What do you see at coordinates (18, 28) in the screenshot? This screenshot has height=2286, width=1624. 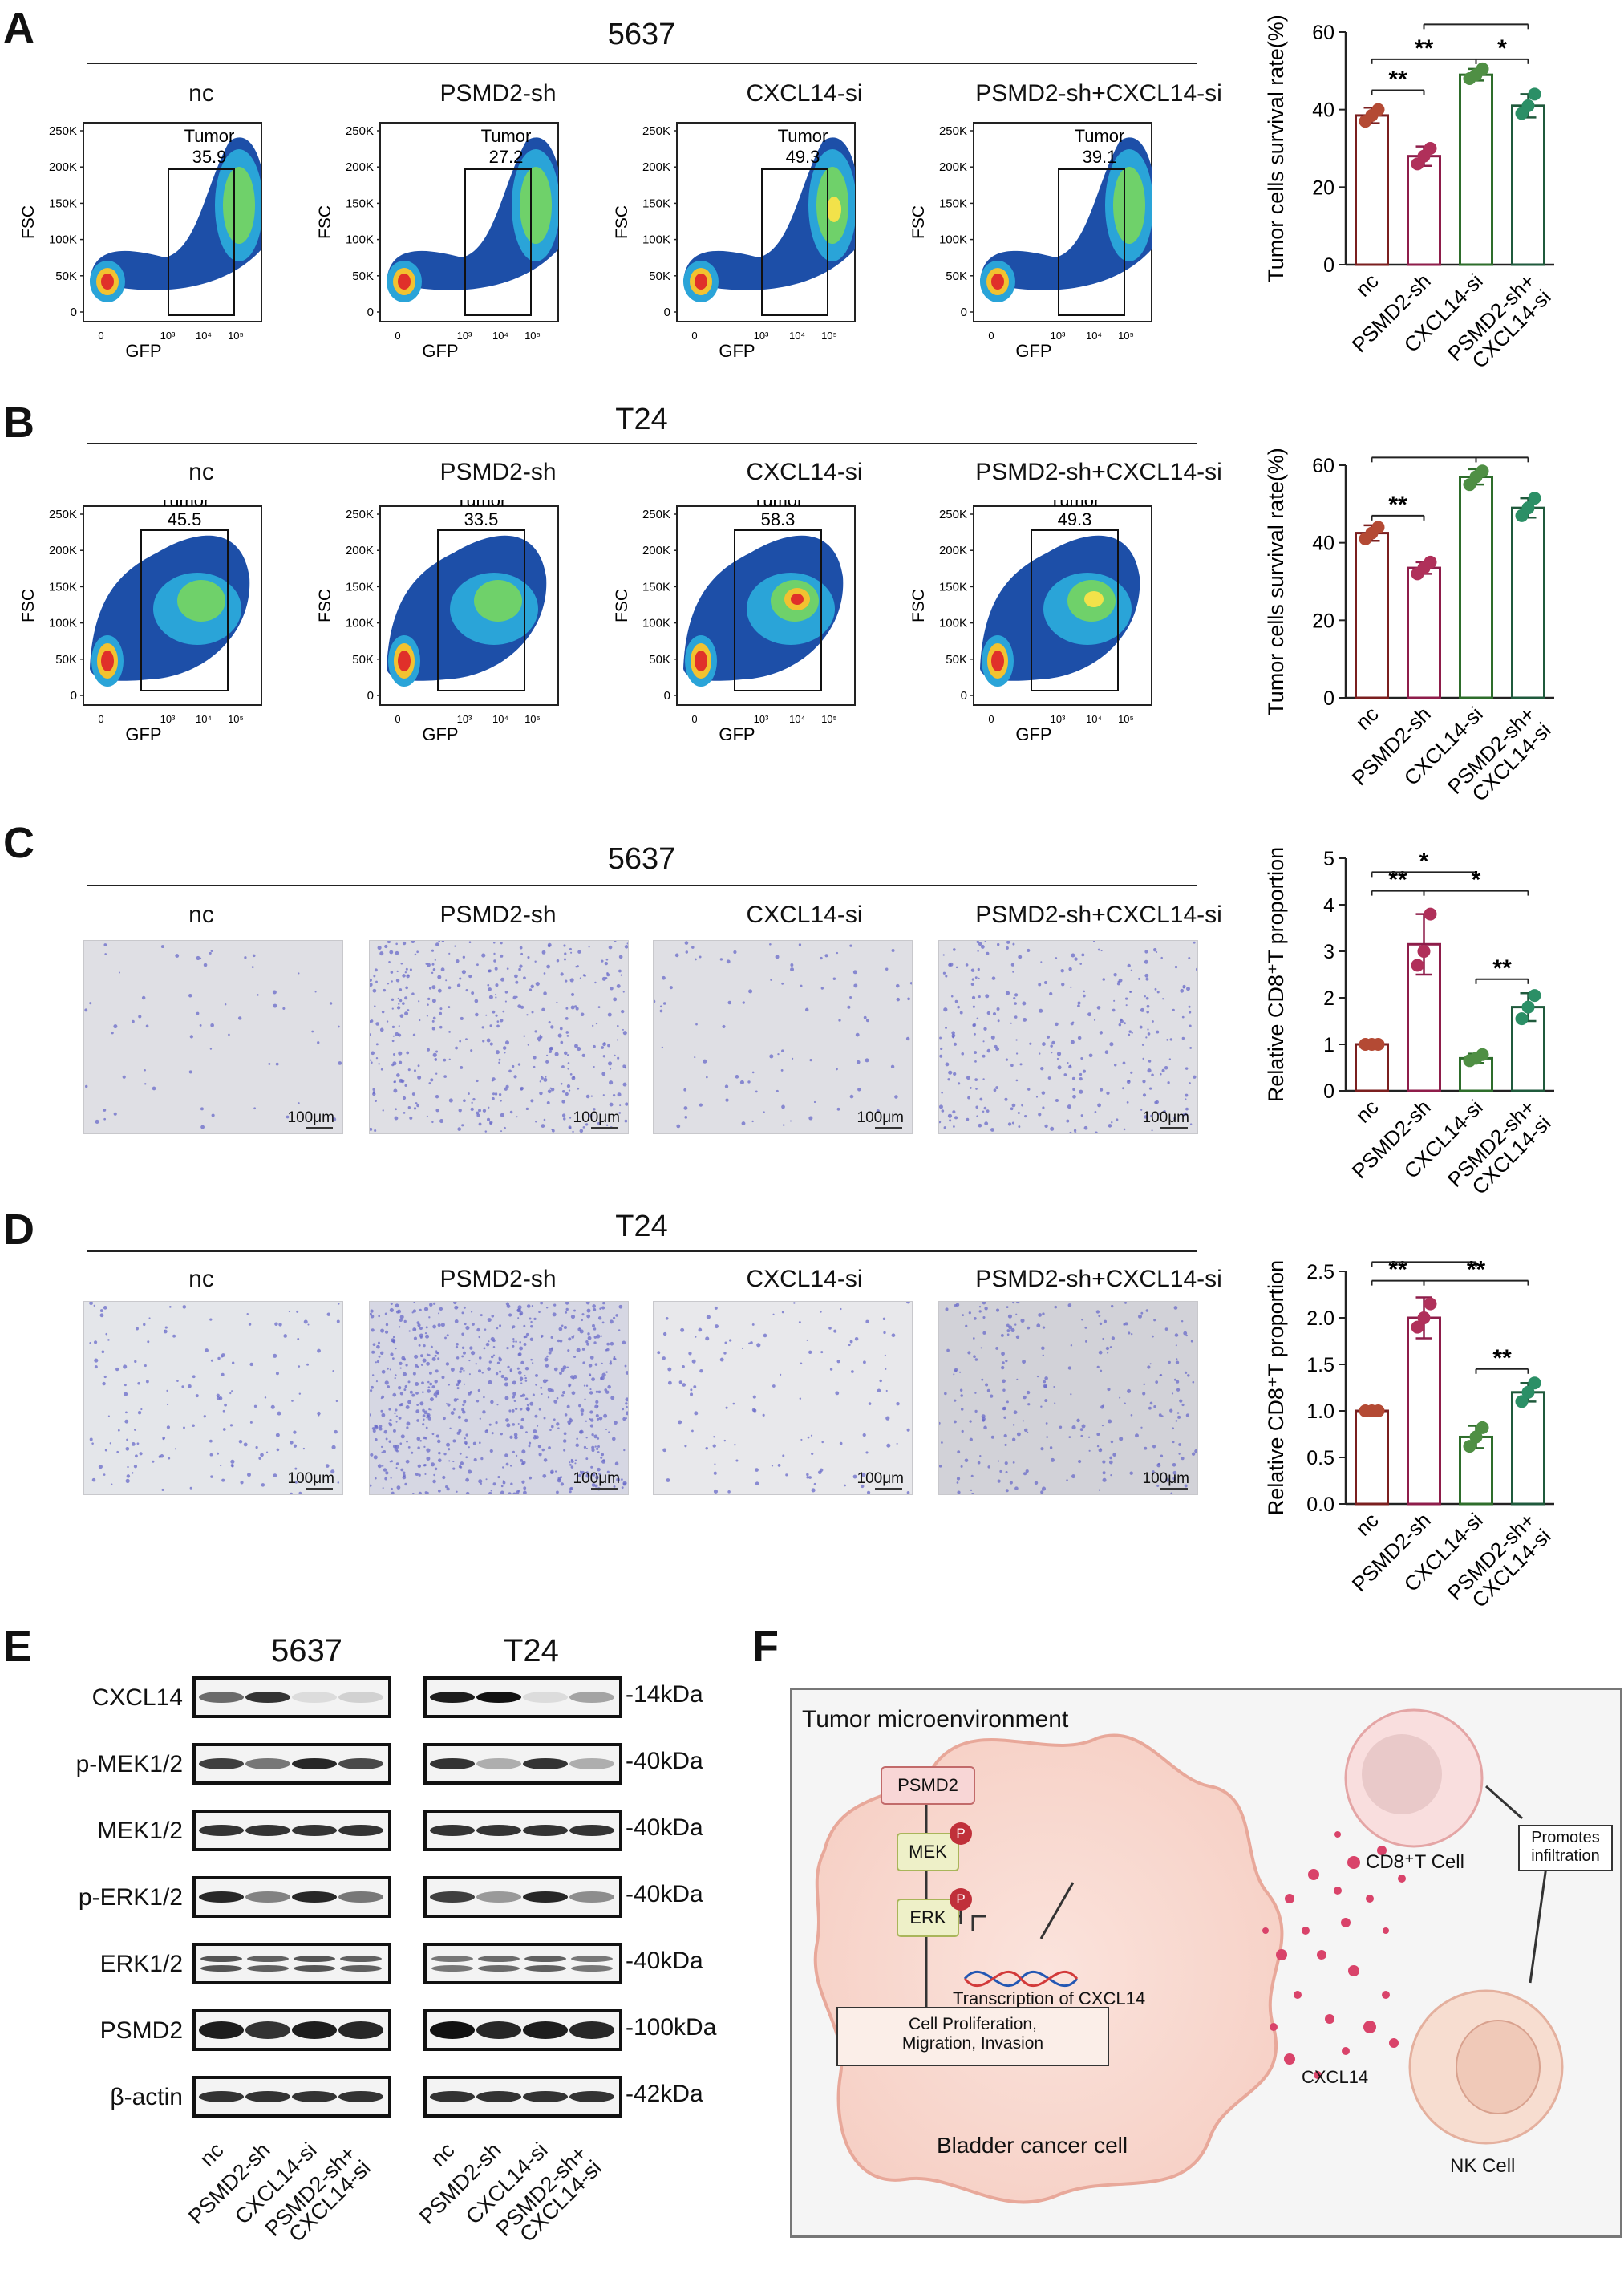 I see `panel-letter-a: A` at bounding box center [18, 28].